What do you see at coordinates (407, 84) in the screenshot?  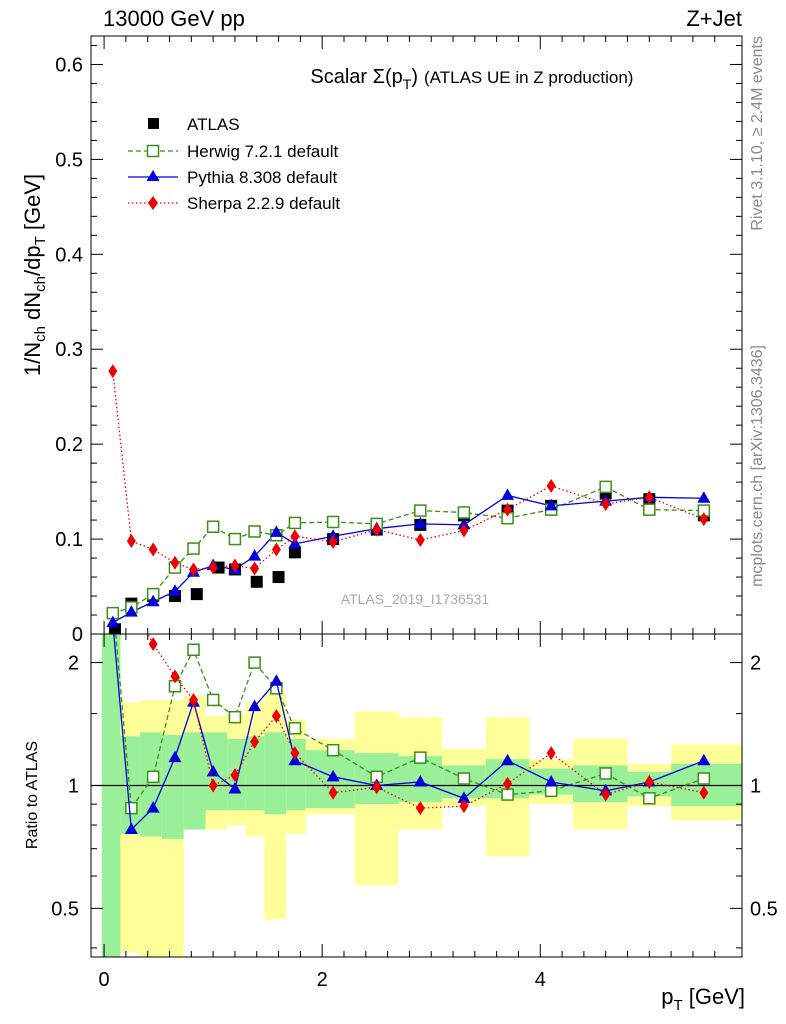 I see `plot-title-sub: T` at bounding box center [407, 84].